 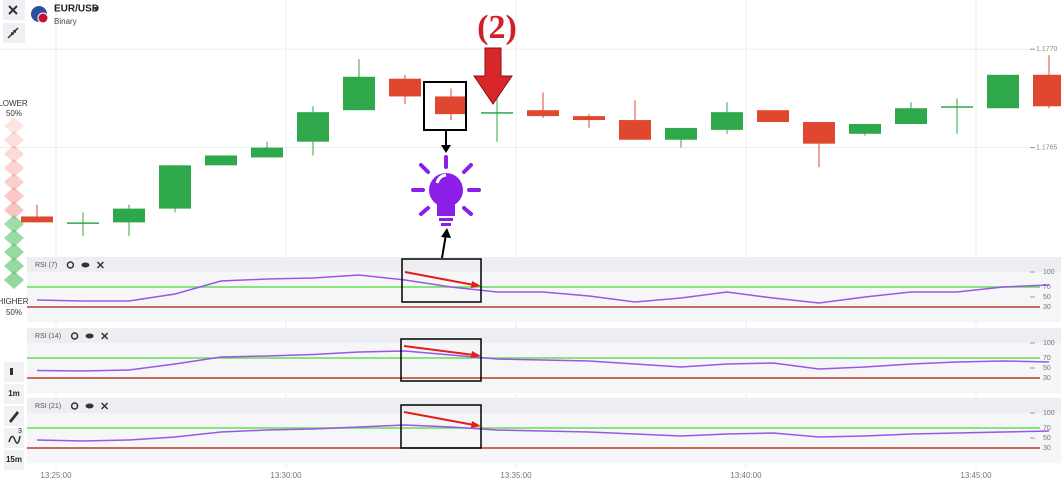 What do you see at coordinates (516, 475) in the screenshot?
I see `x-tick-label: 13:35:00` at bounding box center [516, 475].